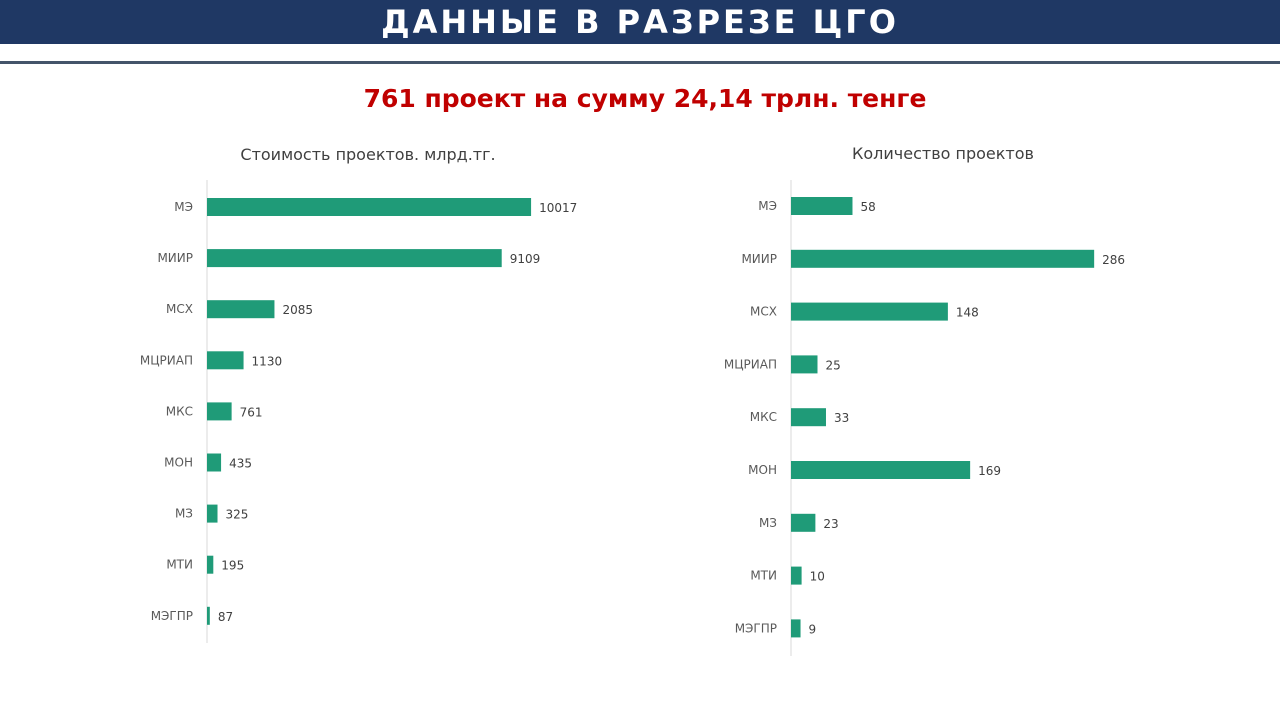  I want to click on count-category-label: МЦРИАП, so click(750, 364).